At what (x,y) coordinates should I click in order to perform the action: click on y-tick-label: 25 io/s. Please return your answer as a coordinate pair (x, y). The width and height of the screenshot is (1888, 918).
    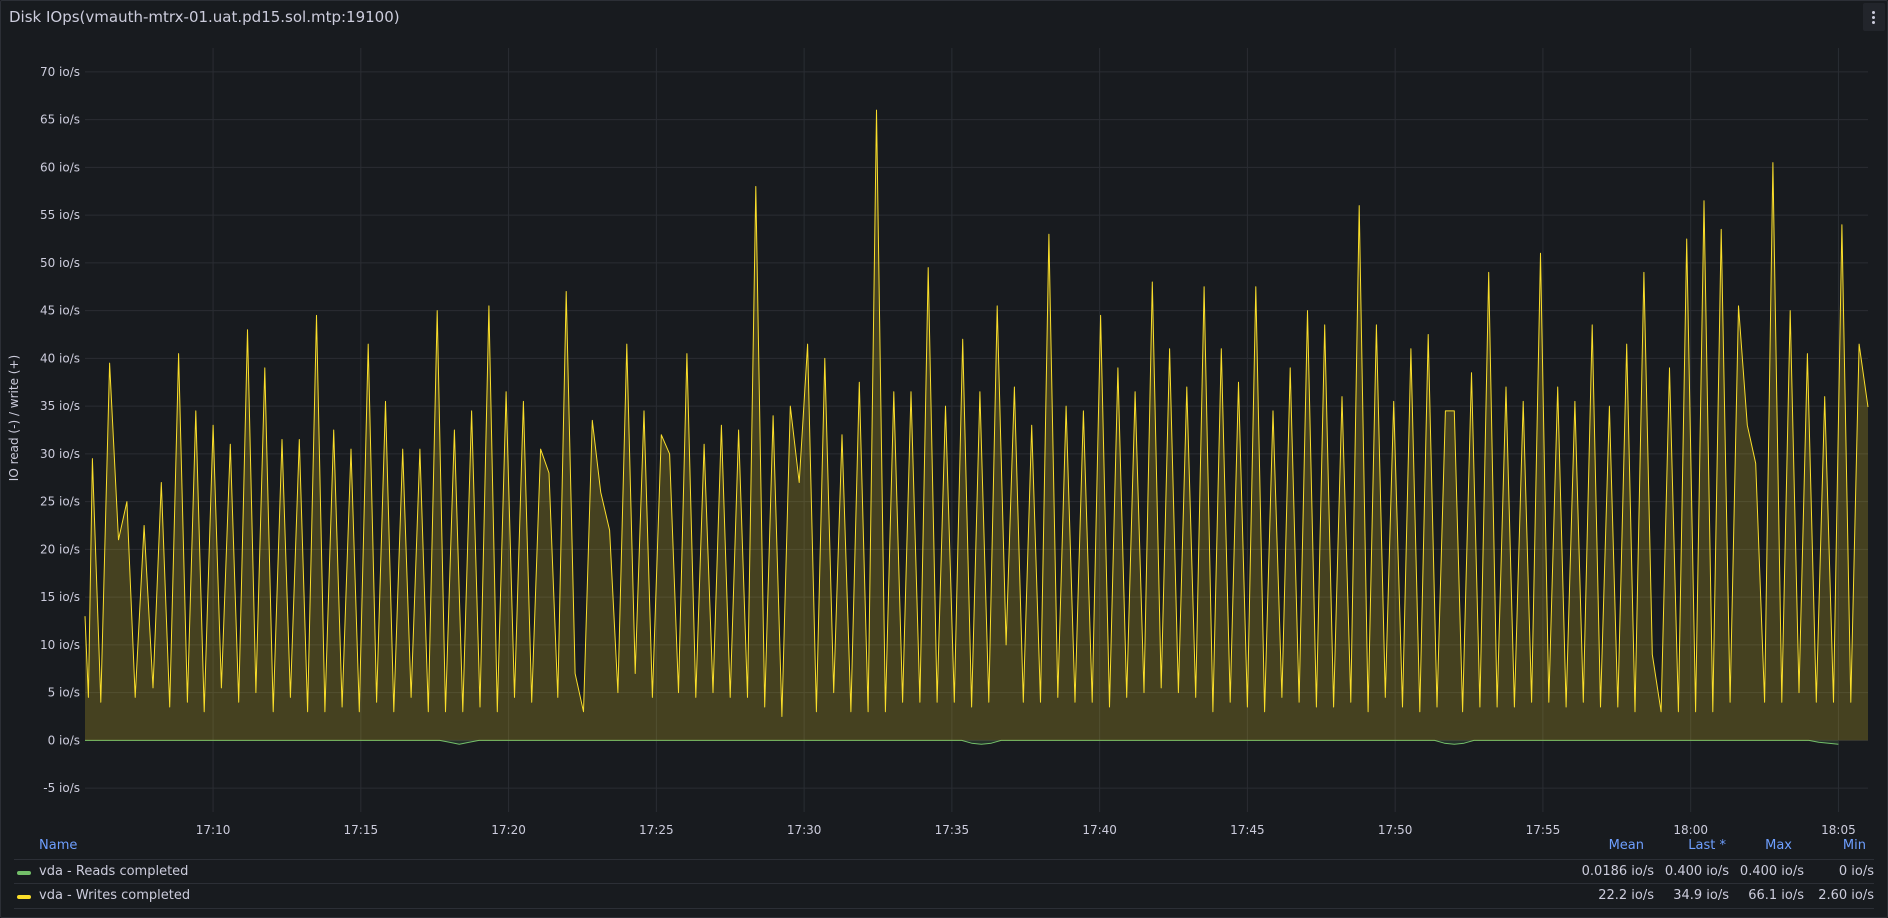
    Looking at the image, I should click on (60, 502).